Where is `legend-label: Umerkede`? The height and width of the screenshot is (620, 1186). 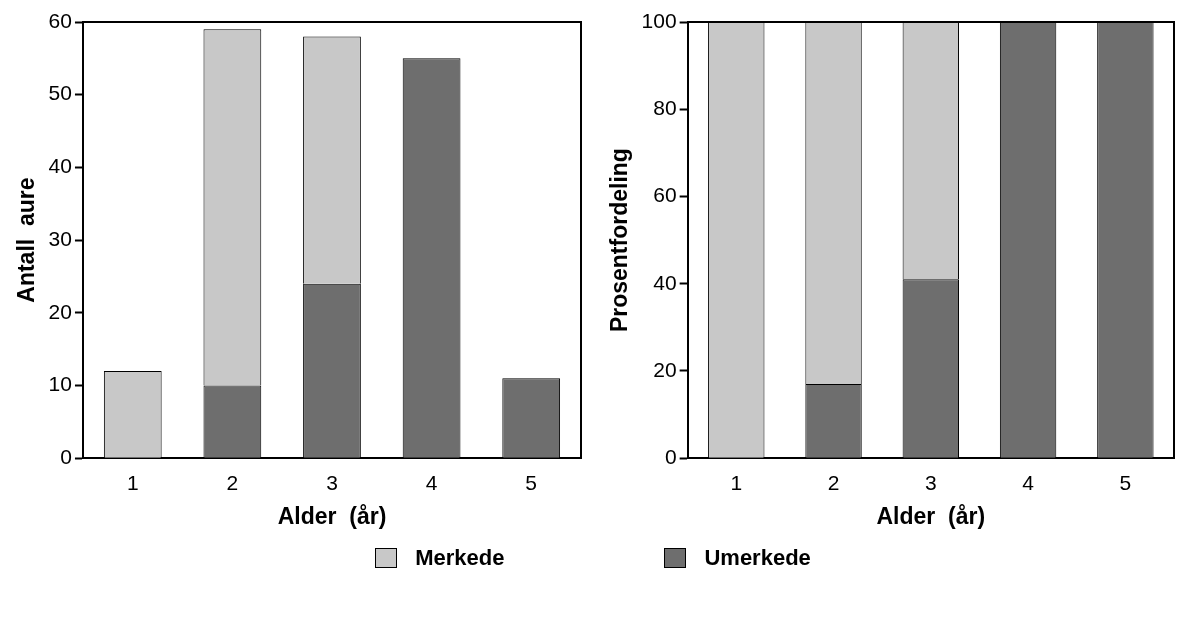 legend-label: Umerkede is located at coordinates (757, 558).